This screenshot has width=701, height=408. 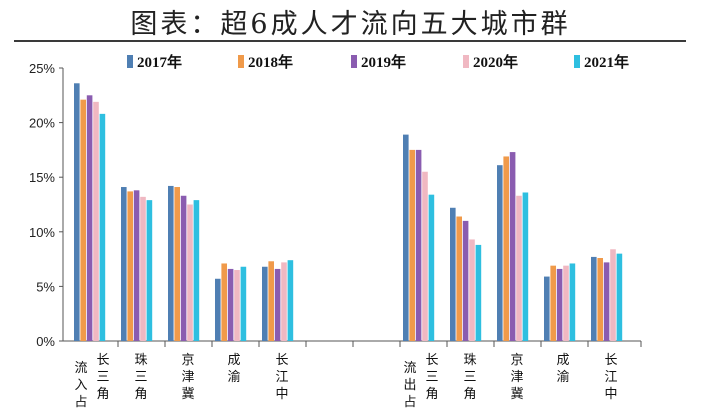 I want to click on bar-9-2021年, so click(x=572, y=302).